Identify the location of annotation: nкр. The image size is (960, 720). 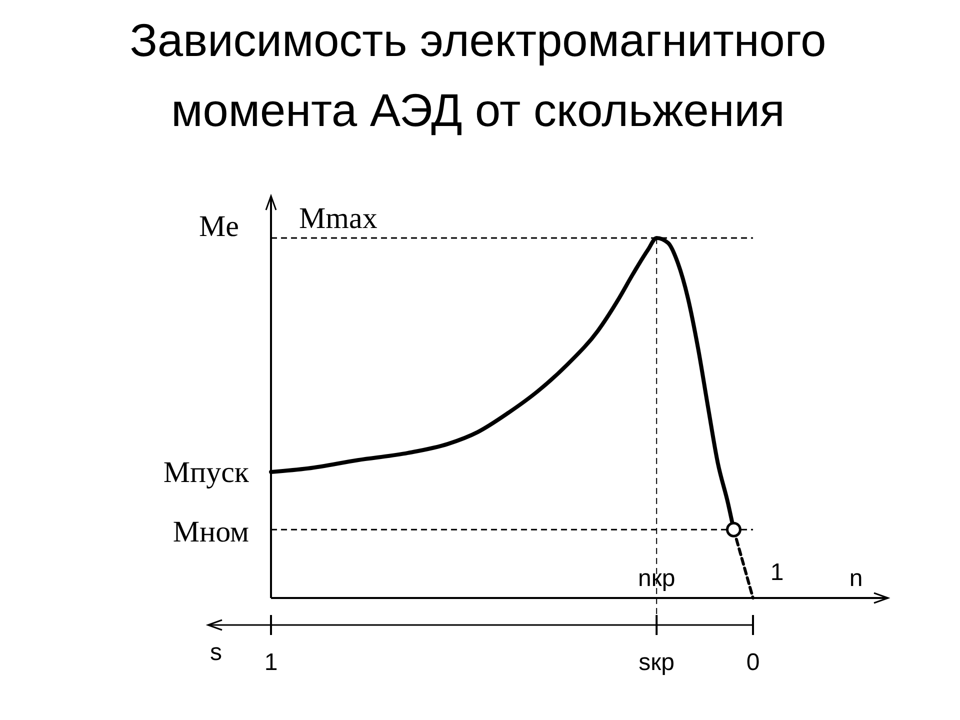
(657, 578).